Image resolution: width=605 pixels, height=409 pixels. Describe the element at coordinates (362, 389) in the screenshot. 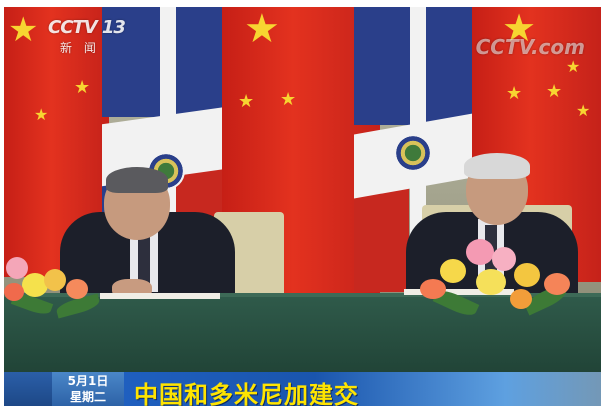

I see `headline-box: 中国和多米尼加建交` at that location.